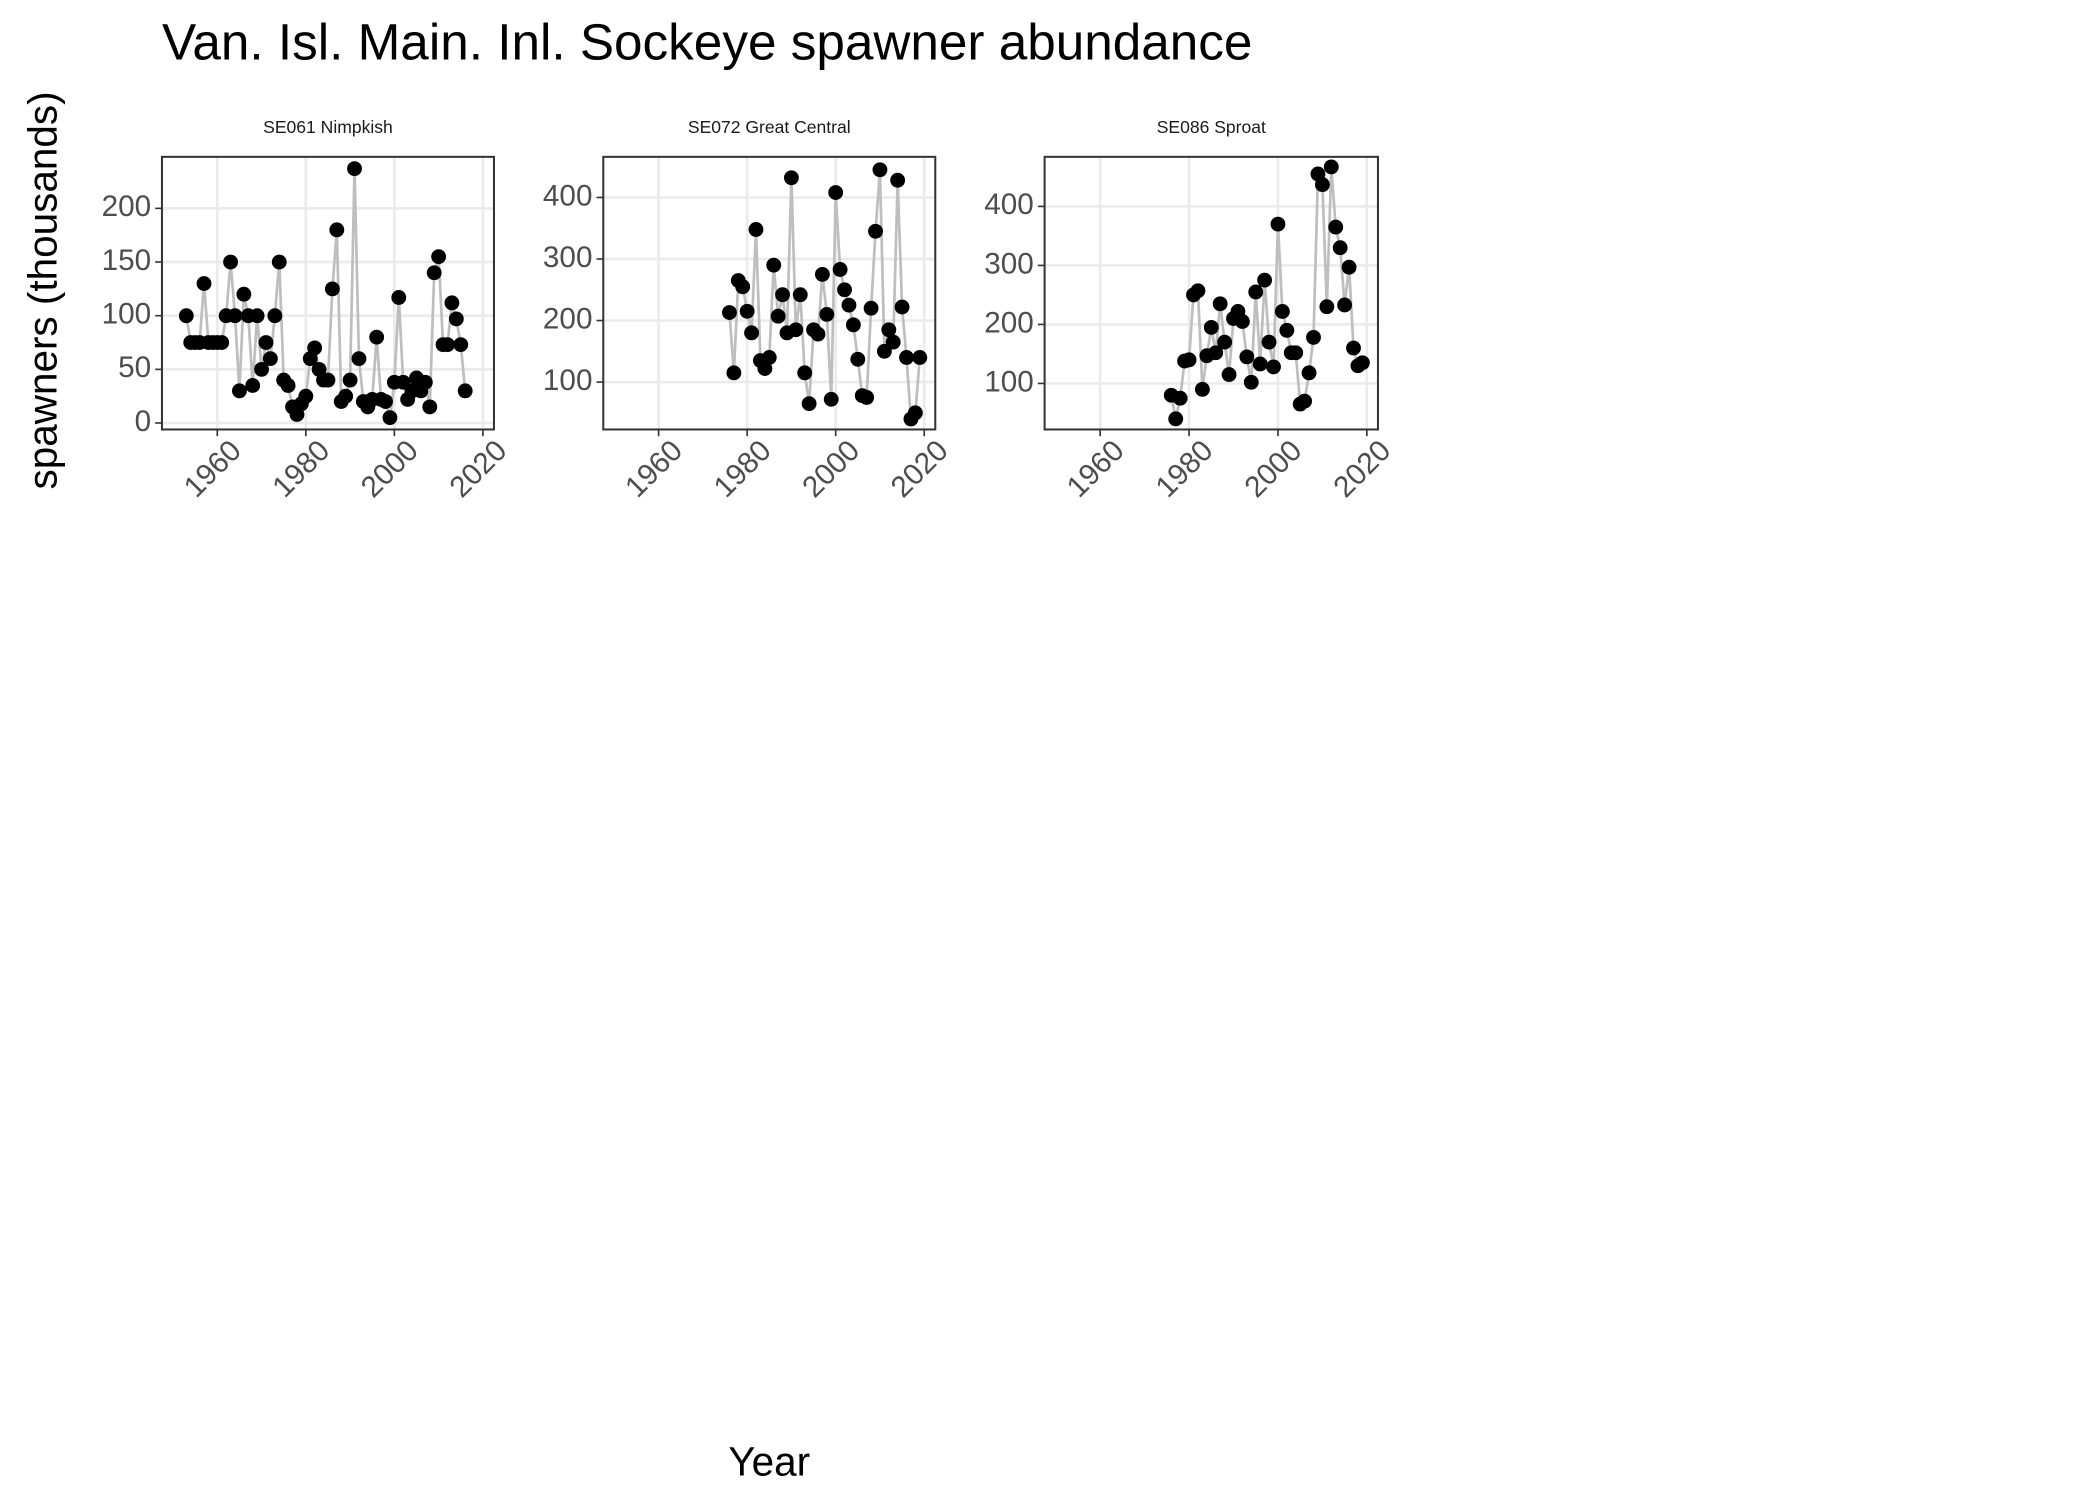  What do you see at coordinates (127, 260) in the screenshot?
I see `y-tick-label: 150` at bounding box center [127, 260].